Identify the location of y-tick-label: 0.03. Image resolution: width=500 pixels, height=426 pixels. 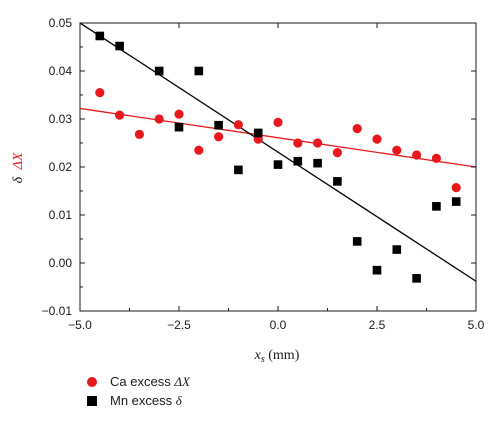
(61, 119).